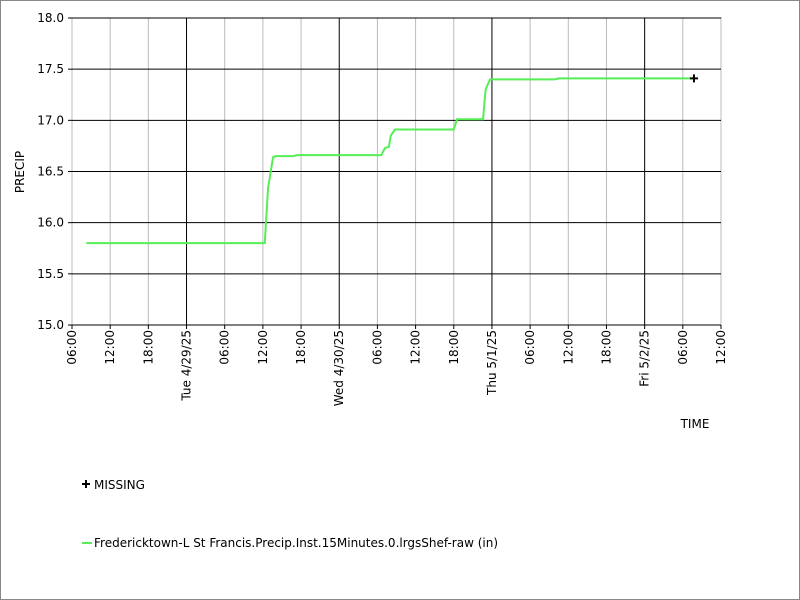  What do you see at coordinates (50, 18) in the screenshot?
I see `y-tick-label: 18.0` at bounding box center [50, 18].